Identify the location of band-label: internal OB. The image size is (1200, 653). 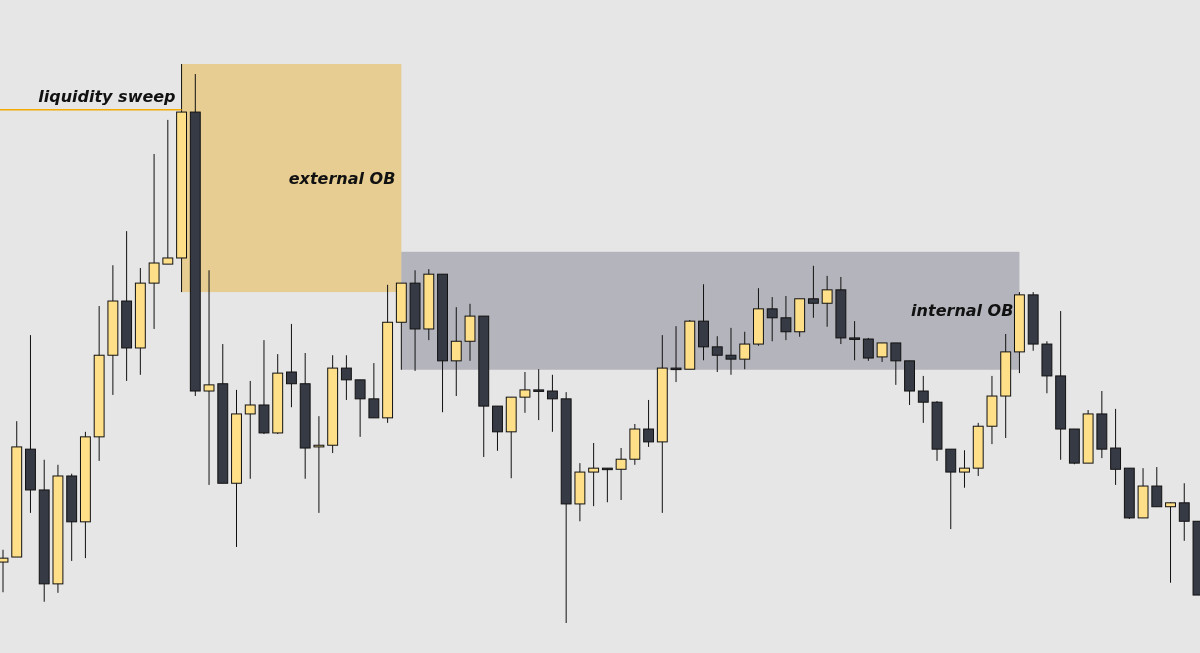
(962, 311).